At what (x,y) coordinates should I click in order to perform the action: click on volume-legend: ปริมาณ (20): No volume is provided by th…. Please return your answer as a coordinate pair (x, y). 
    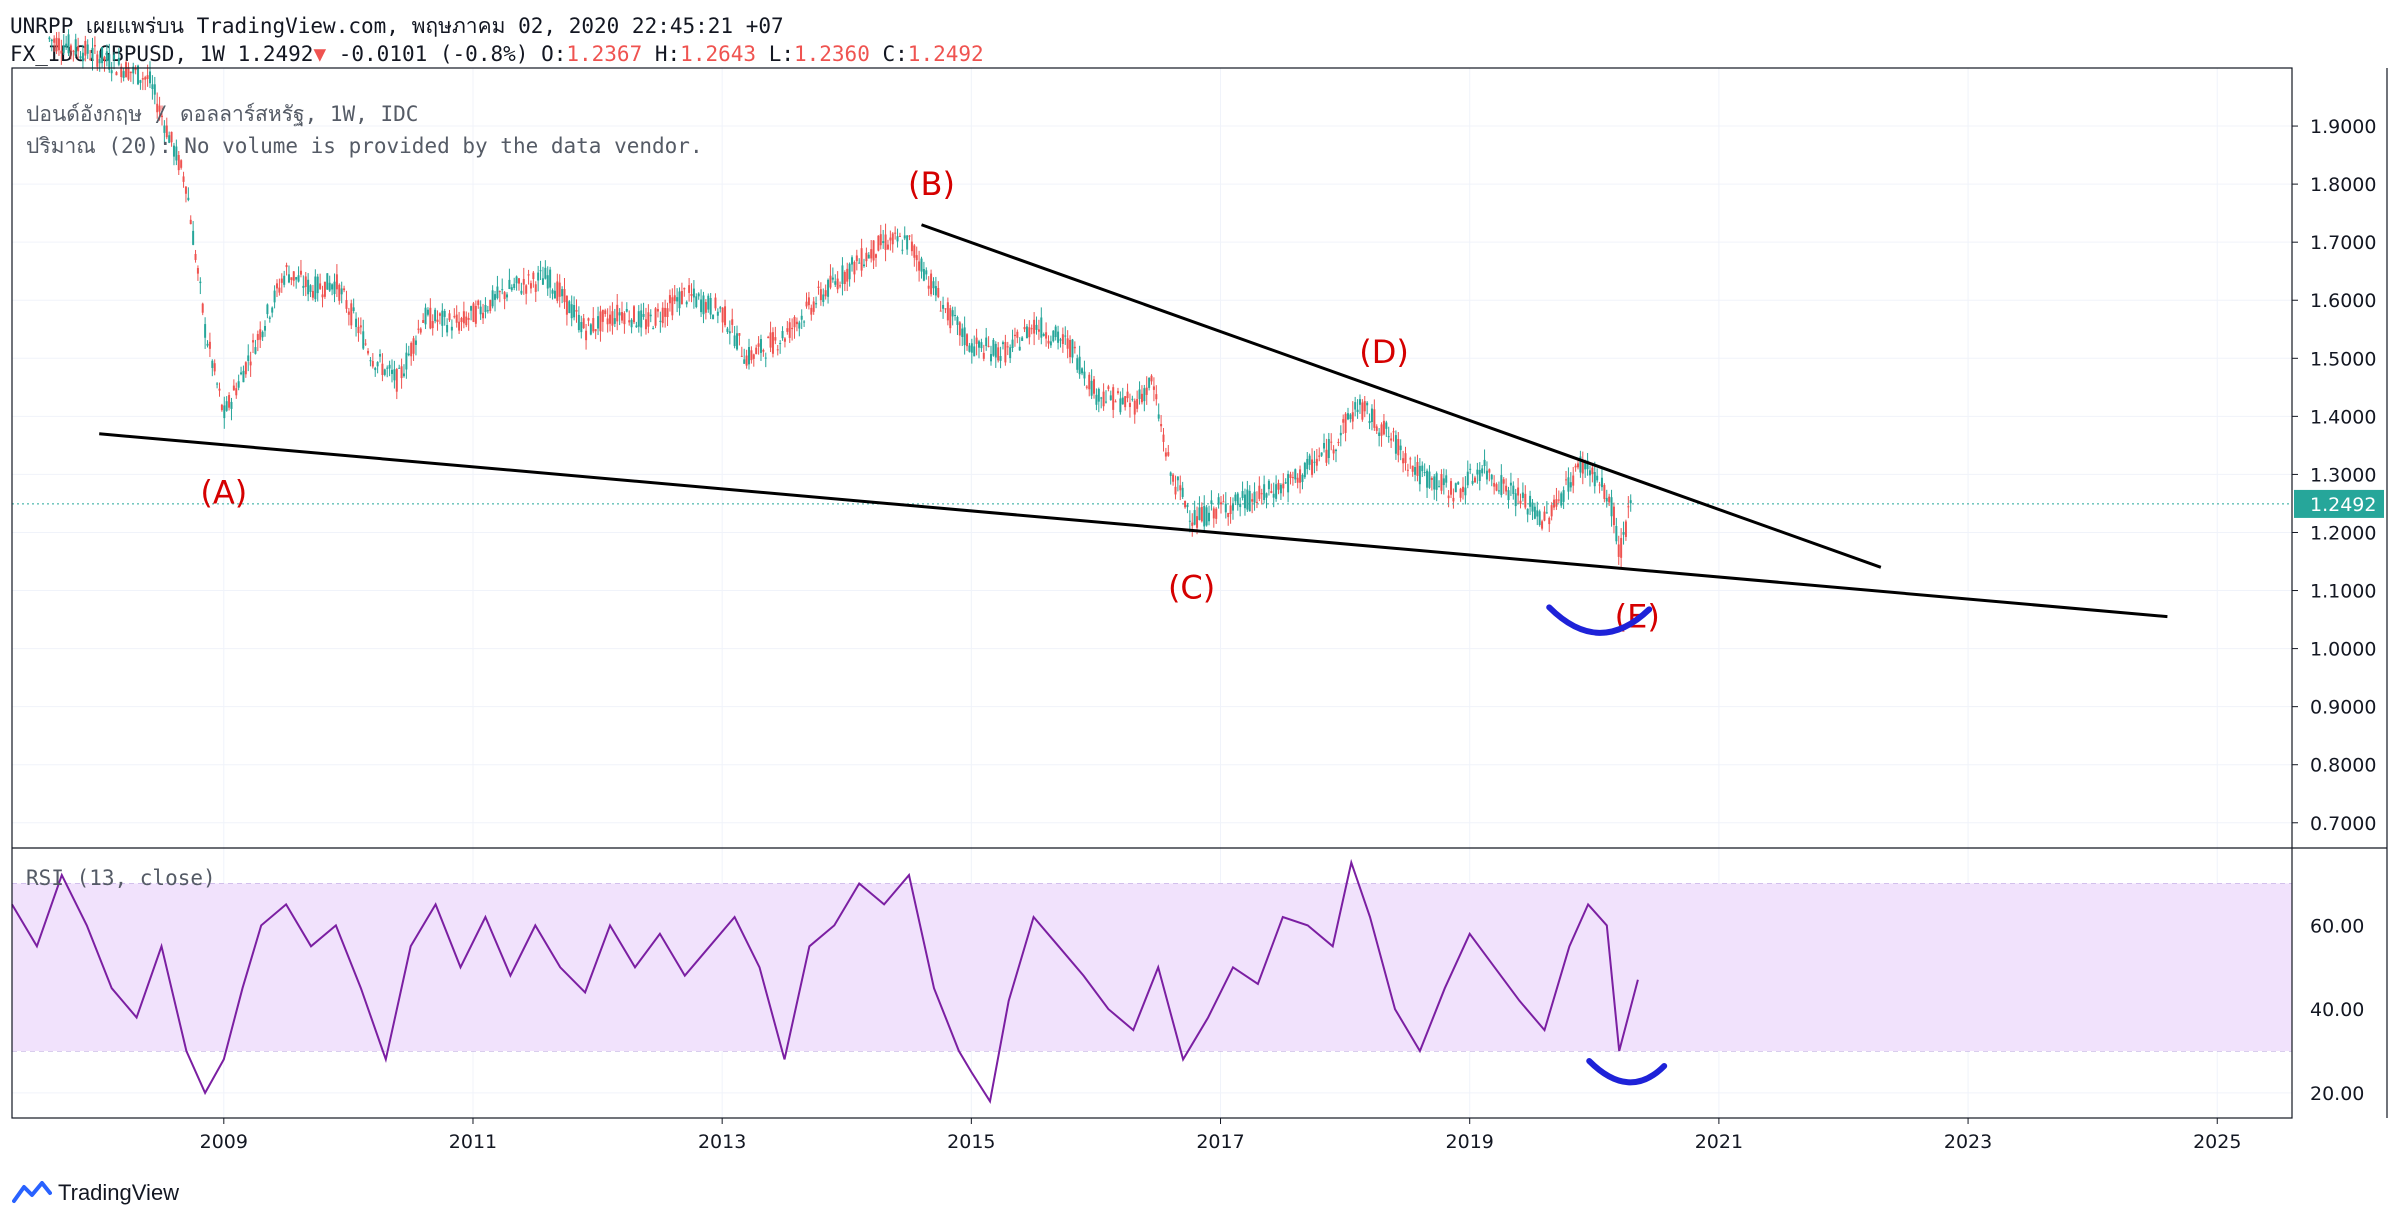
    Looking at the image, I should click on (364, 146).